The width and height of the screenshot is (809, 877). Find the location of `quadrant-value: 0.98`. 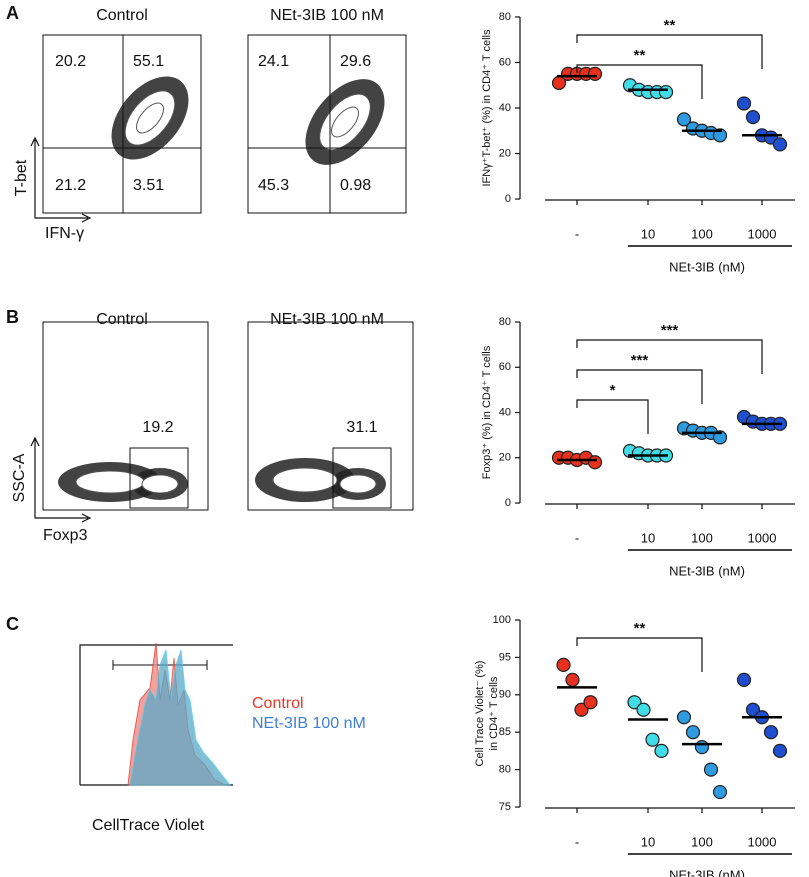

quadrant-value: 0.98 is located at coordinates (355, 185).